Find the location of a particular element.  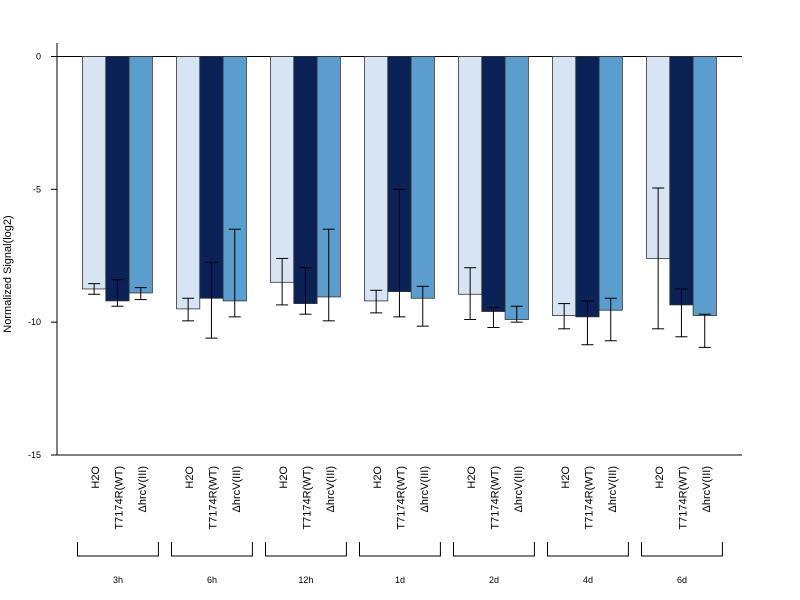

y-tick-label: -5 is located at coordinates (37, 189).